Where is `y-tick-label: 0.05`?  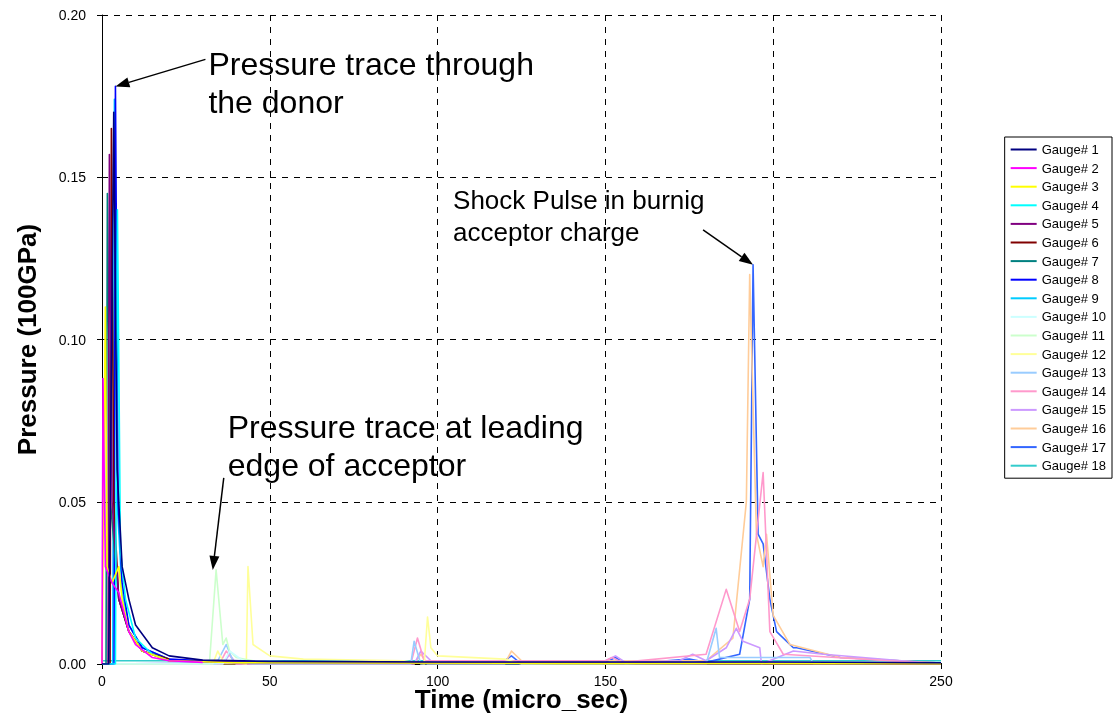 y-tick-label: 0.05 is located at coordinates (72, 501).